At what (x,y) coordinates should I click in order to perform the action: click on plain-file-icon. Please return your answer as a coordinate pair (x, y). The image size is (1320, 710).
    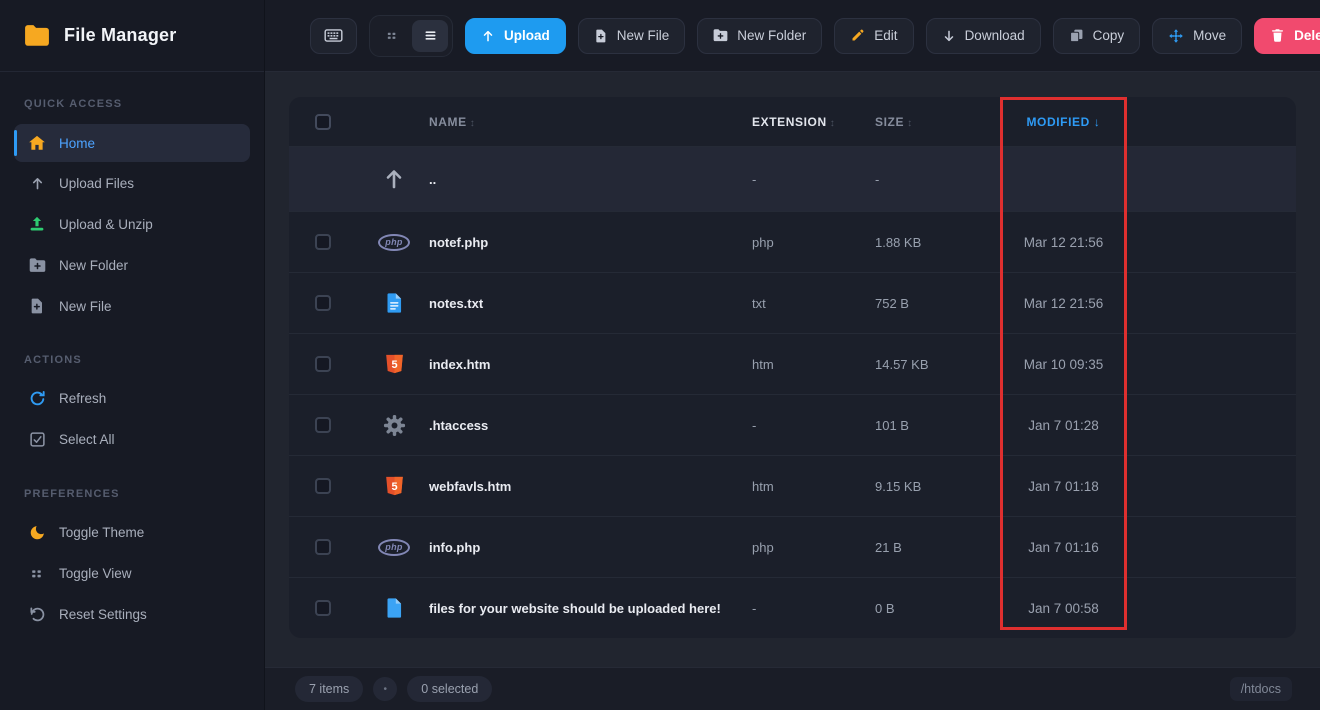
    Looking at the image, I should click on (394, 608).